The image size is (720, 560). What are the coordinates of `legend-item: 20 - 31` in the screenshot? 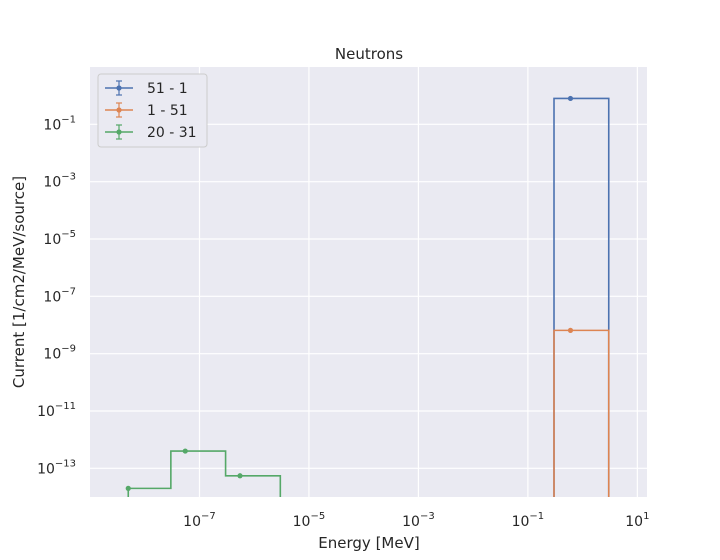 It's located at (151, 132).